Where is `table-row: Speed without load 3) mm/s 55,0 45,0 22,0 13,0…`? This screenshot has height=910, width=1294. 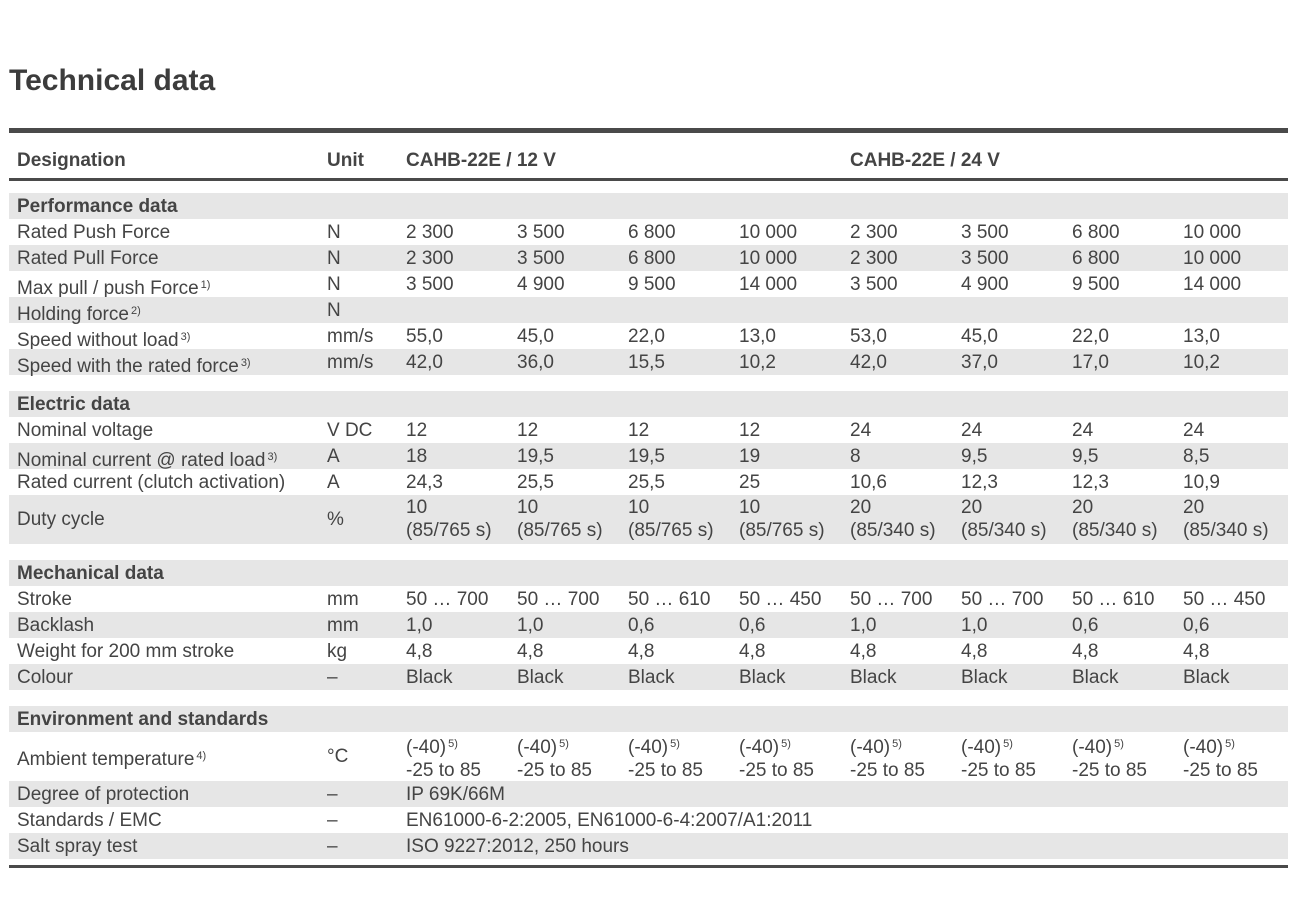 table-row: Speed without load 3) mm/s 55,0 45,0 22,0 13,0… is located at coordinates (648, 337).